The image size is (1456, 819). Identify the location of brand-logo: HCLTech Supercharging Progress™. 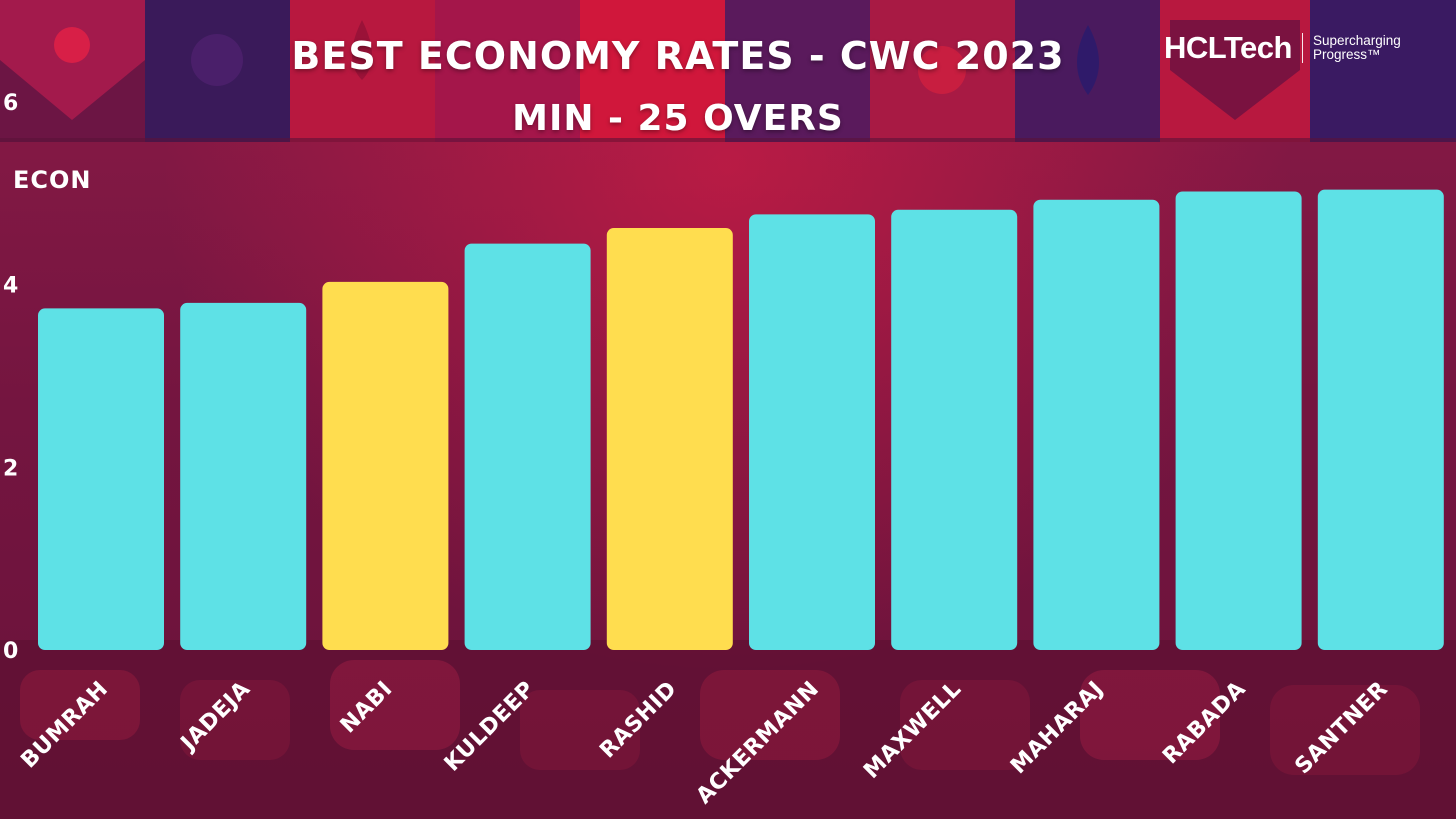
(1288, 48).